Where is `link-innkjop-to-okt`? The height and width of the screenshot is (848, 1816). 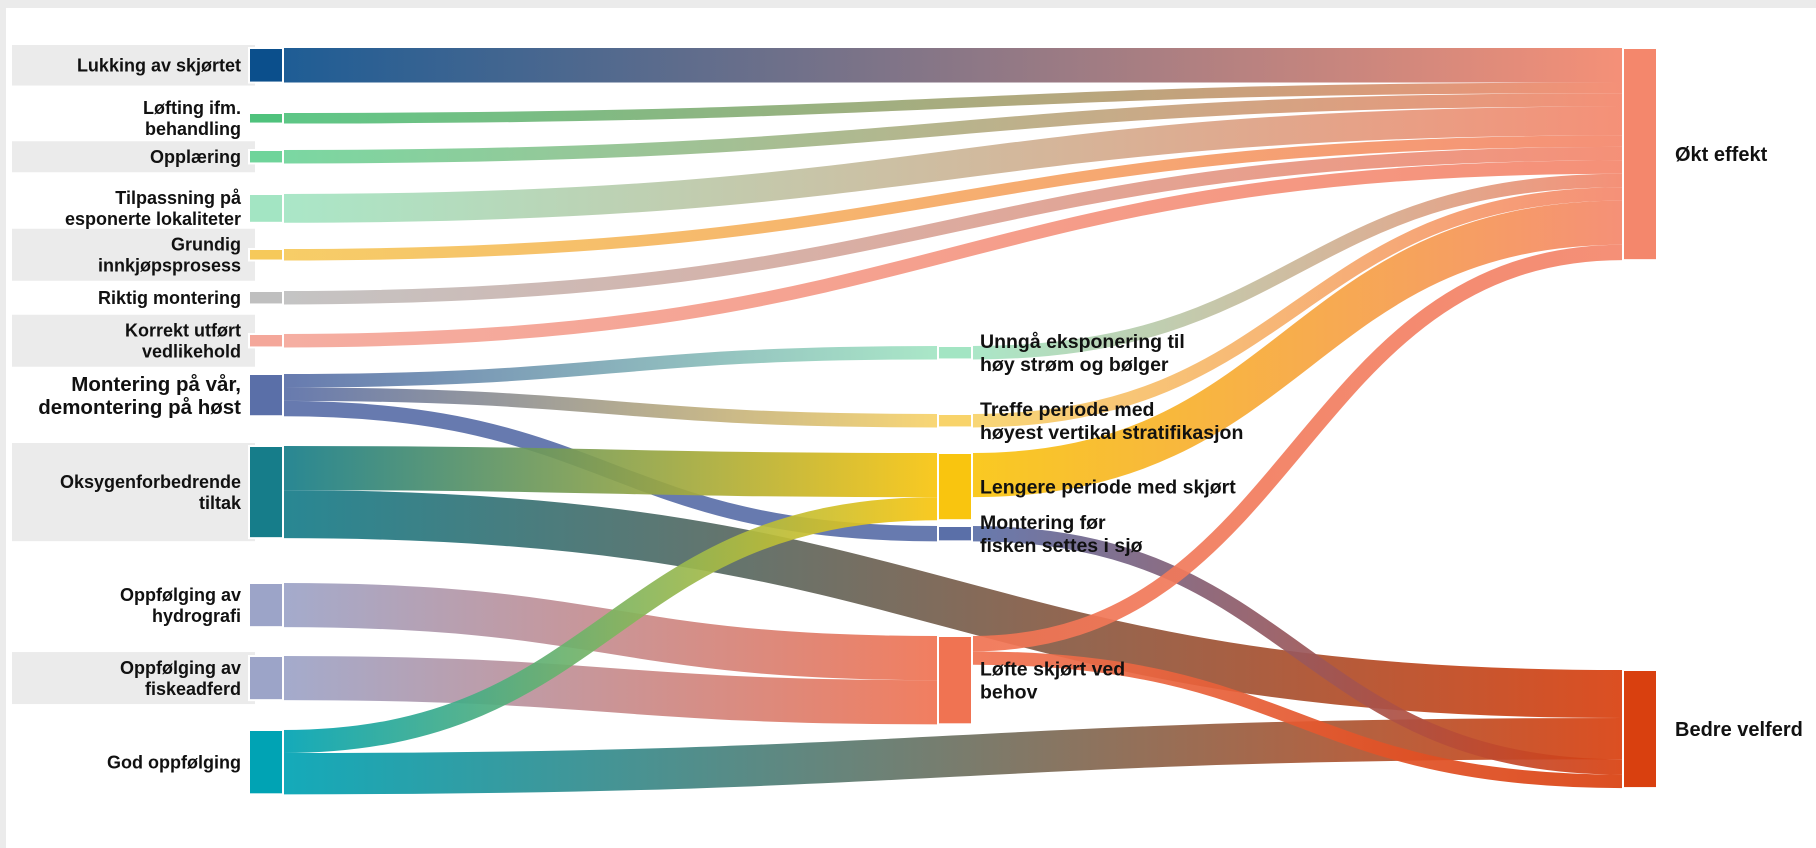
link-innkjop-to-okt is located at coordinates (953, 198).